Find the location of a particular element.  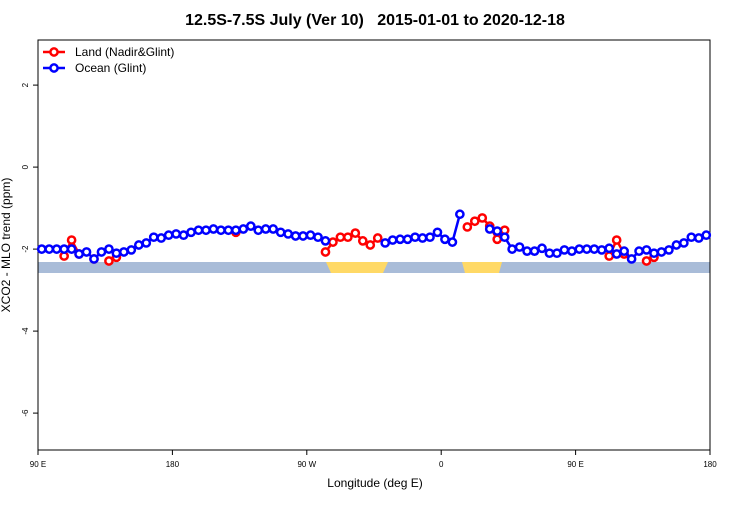

y-tick-label: -4 is located at coordinates (25, 331).